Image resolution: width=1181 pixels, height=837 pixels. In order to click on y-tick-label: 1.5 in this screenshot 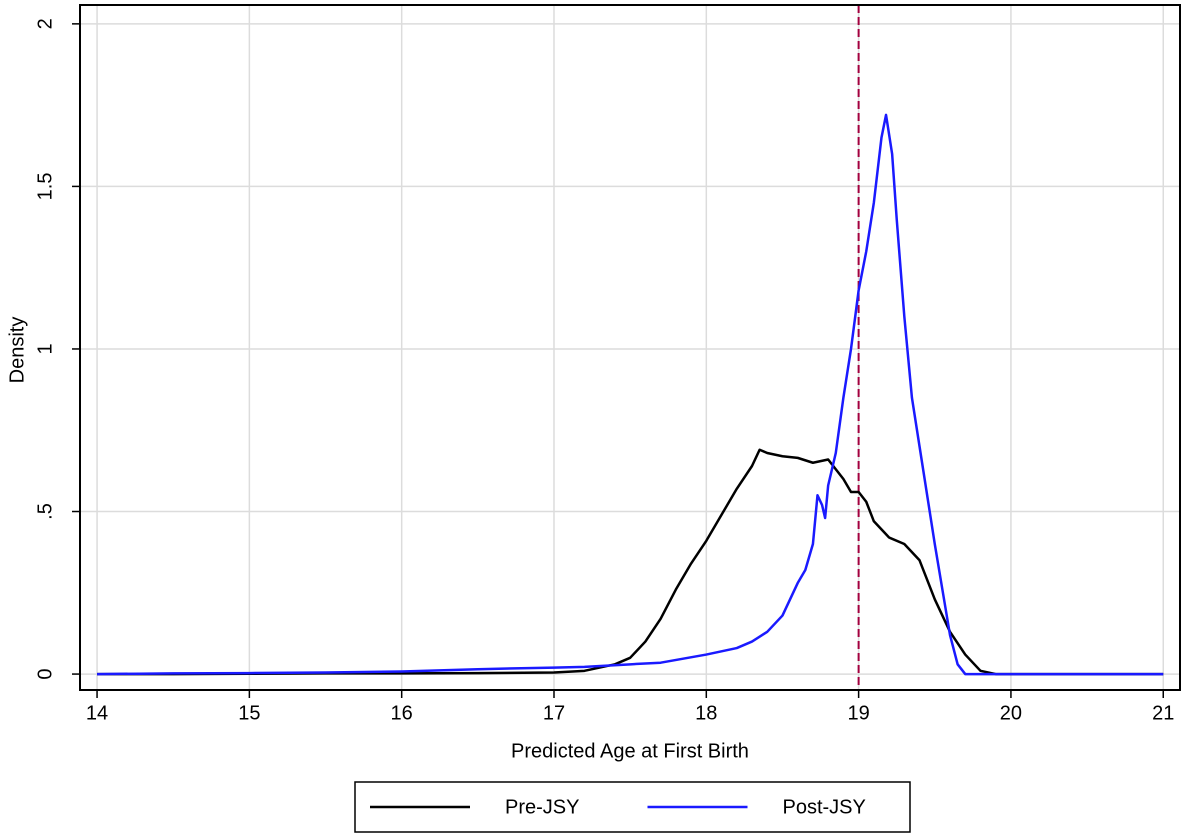, I will do `click(45, 187)`.